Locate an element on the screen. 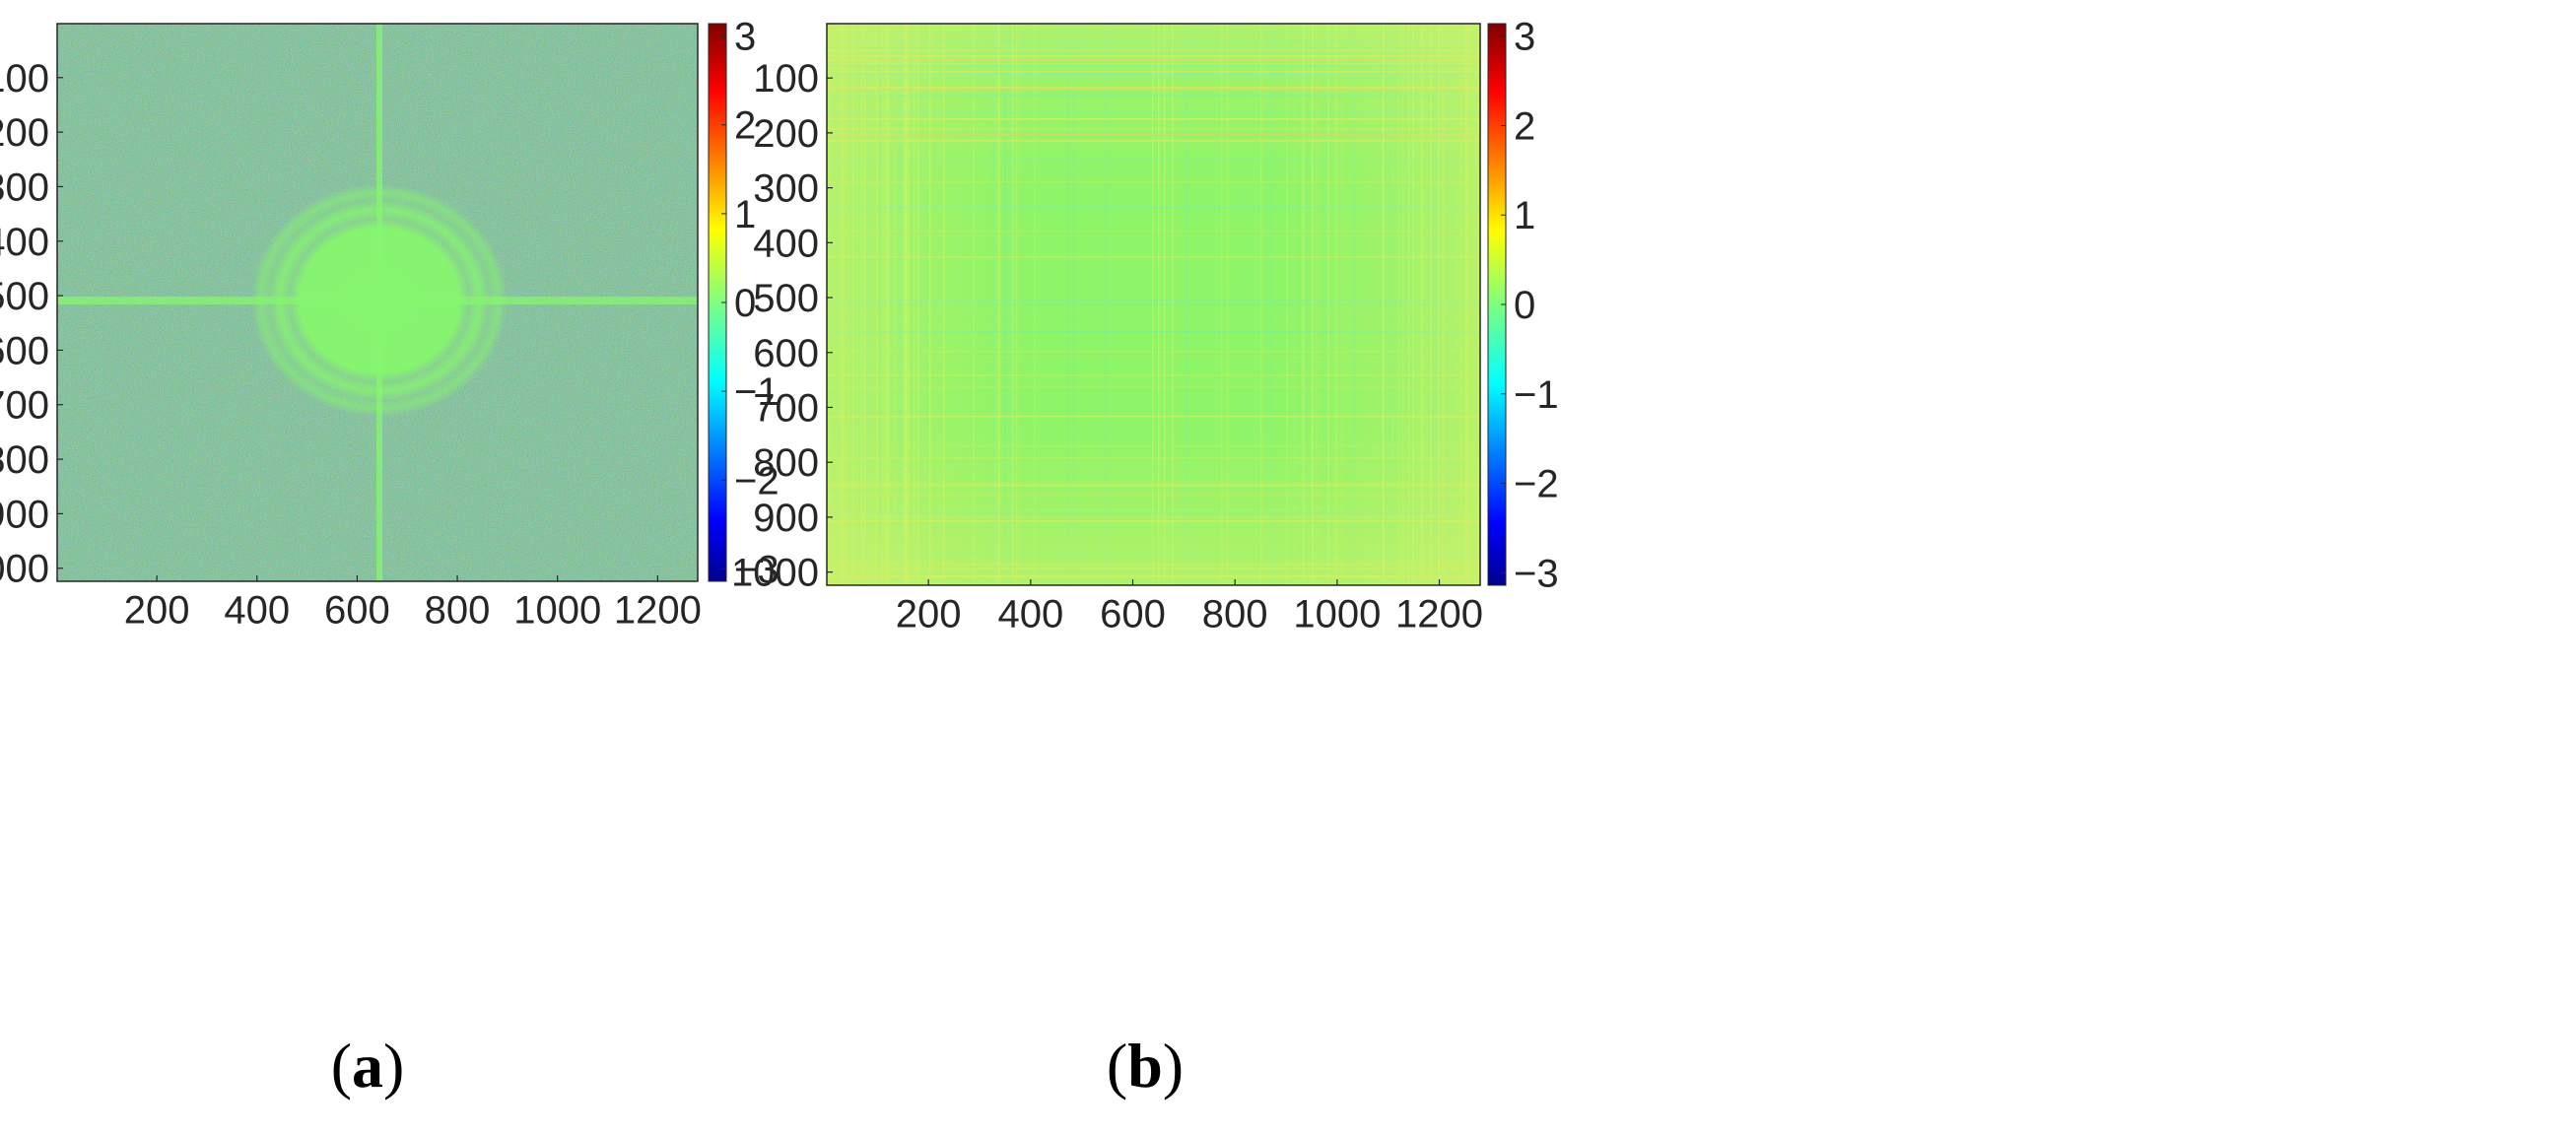 This screenshot has height=1136, width=2576. panel-b-axes-box is located at coordinates (1153, 304).